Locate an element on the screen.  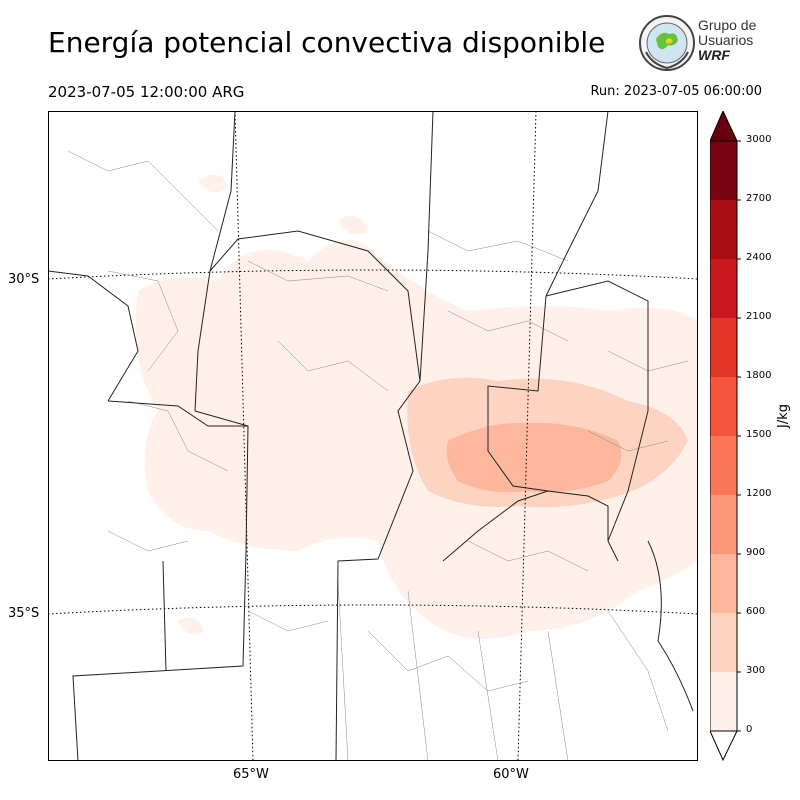
colorbar is located at coordinates (725, 436).